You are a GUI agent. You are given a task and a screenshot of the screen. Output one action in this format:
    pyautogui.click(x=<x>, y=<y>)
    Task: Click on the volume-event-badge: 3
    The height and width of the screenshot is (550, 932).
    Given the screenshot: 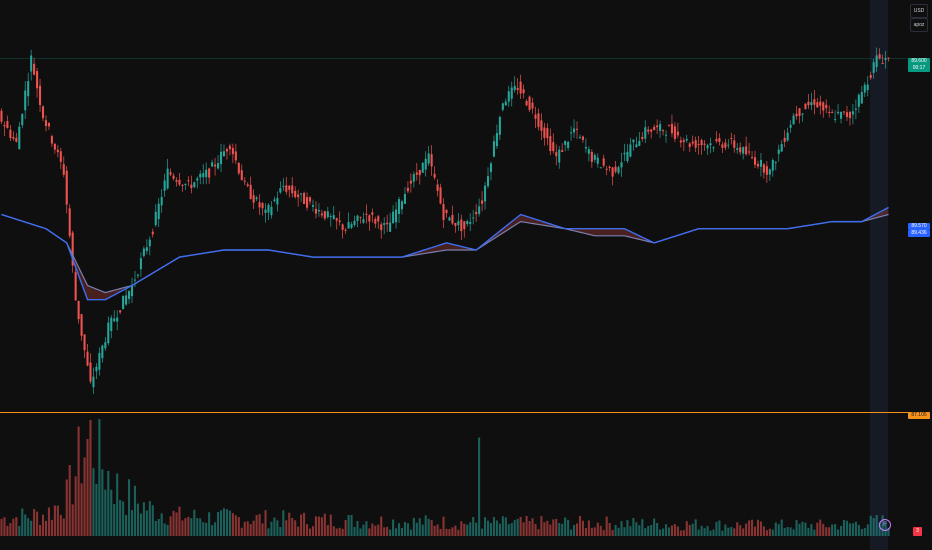 What is the action you would take?
    pyautogui.click(x=917, y=531)
    